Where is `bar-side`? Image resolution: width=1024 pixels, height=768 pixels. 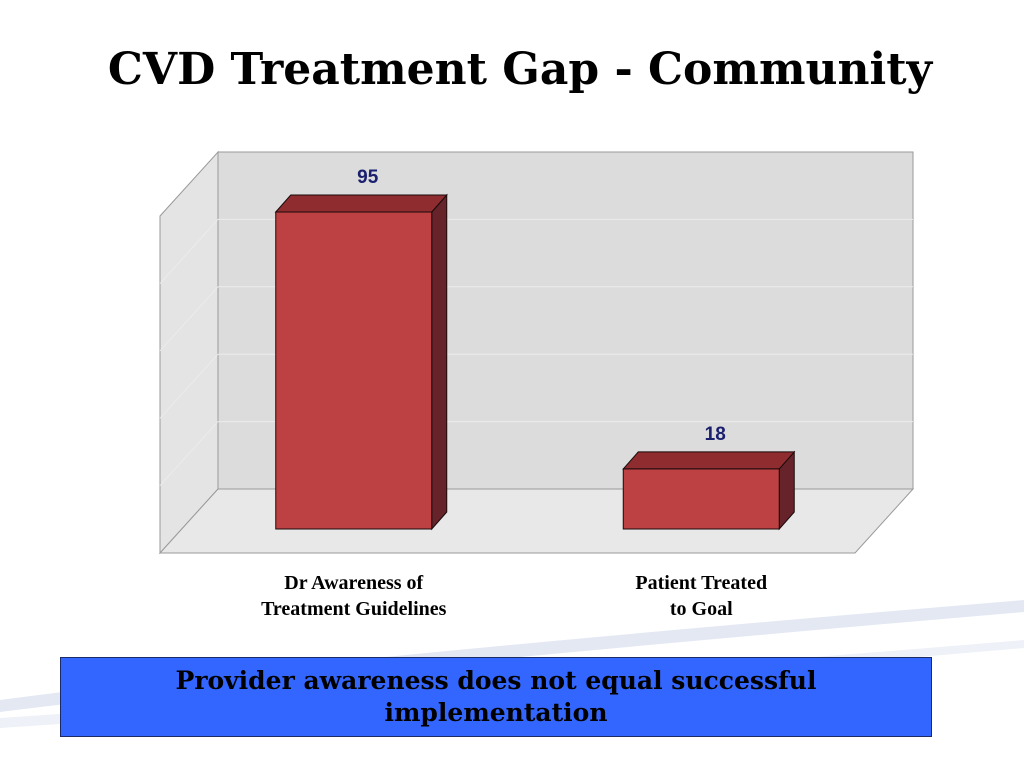 bar-side is located at coordinates (439, 362).